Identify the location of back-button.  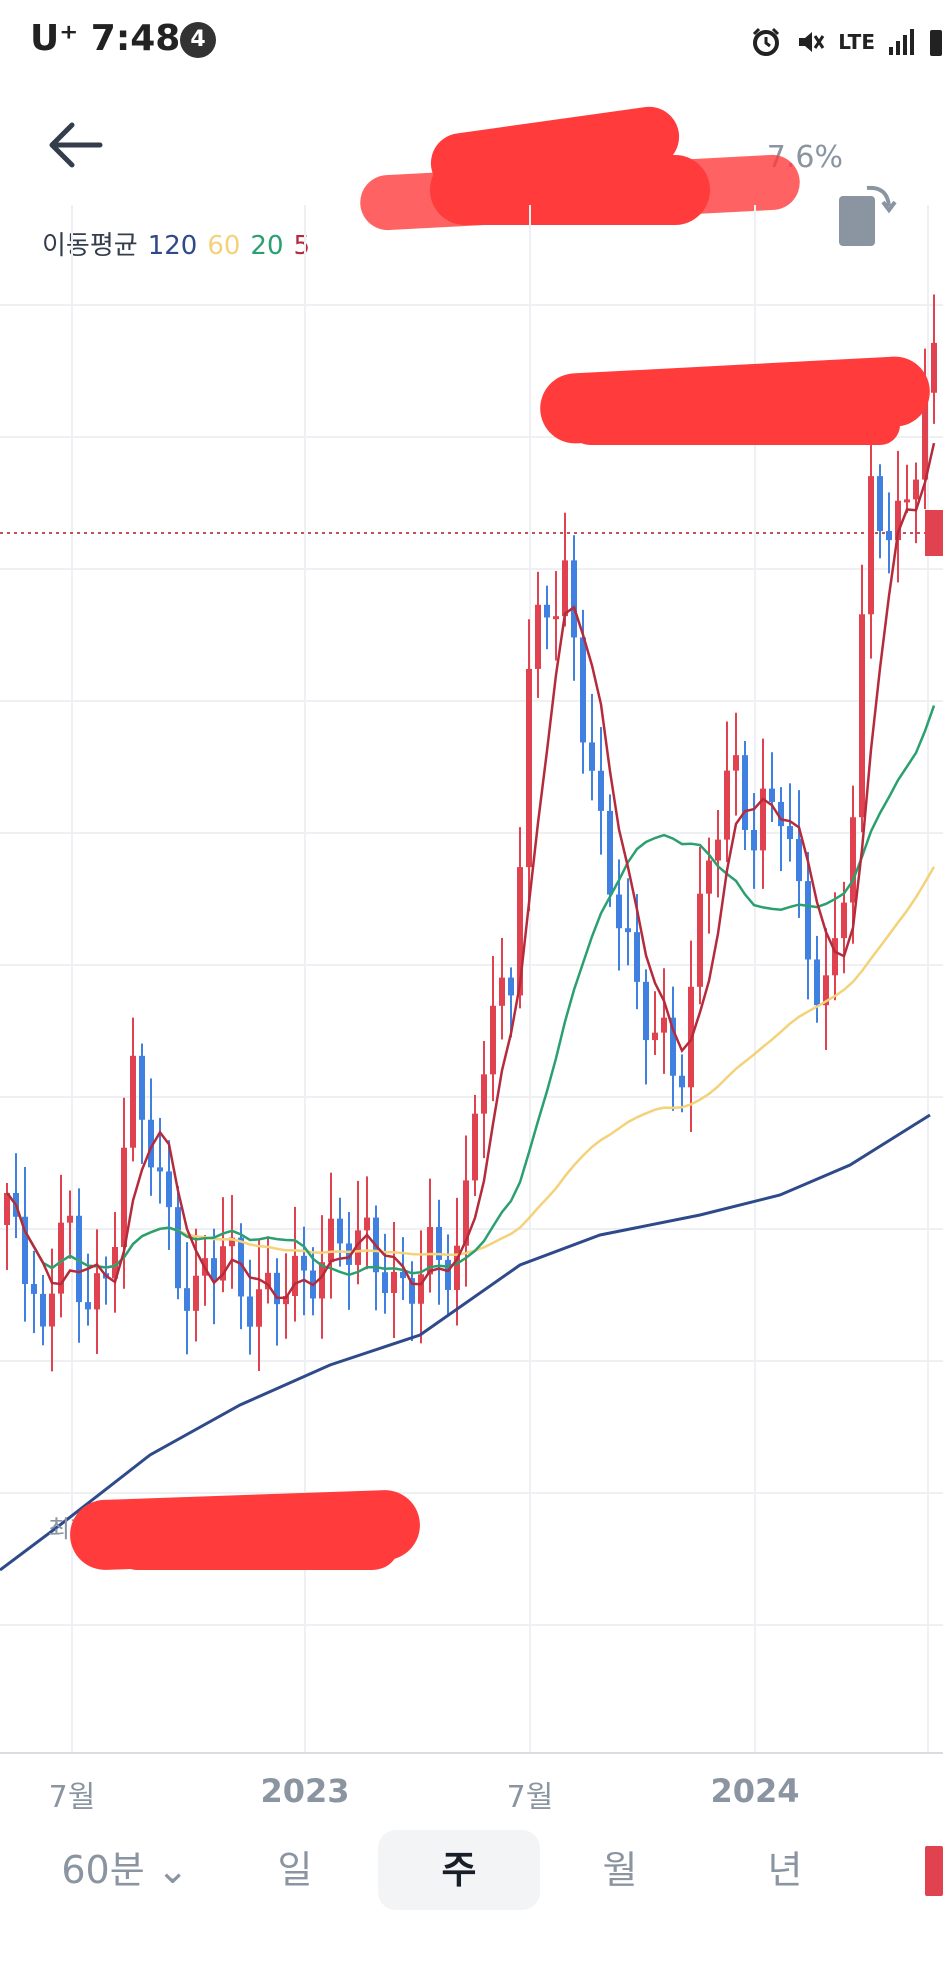
(75, 145).